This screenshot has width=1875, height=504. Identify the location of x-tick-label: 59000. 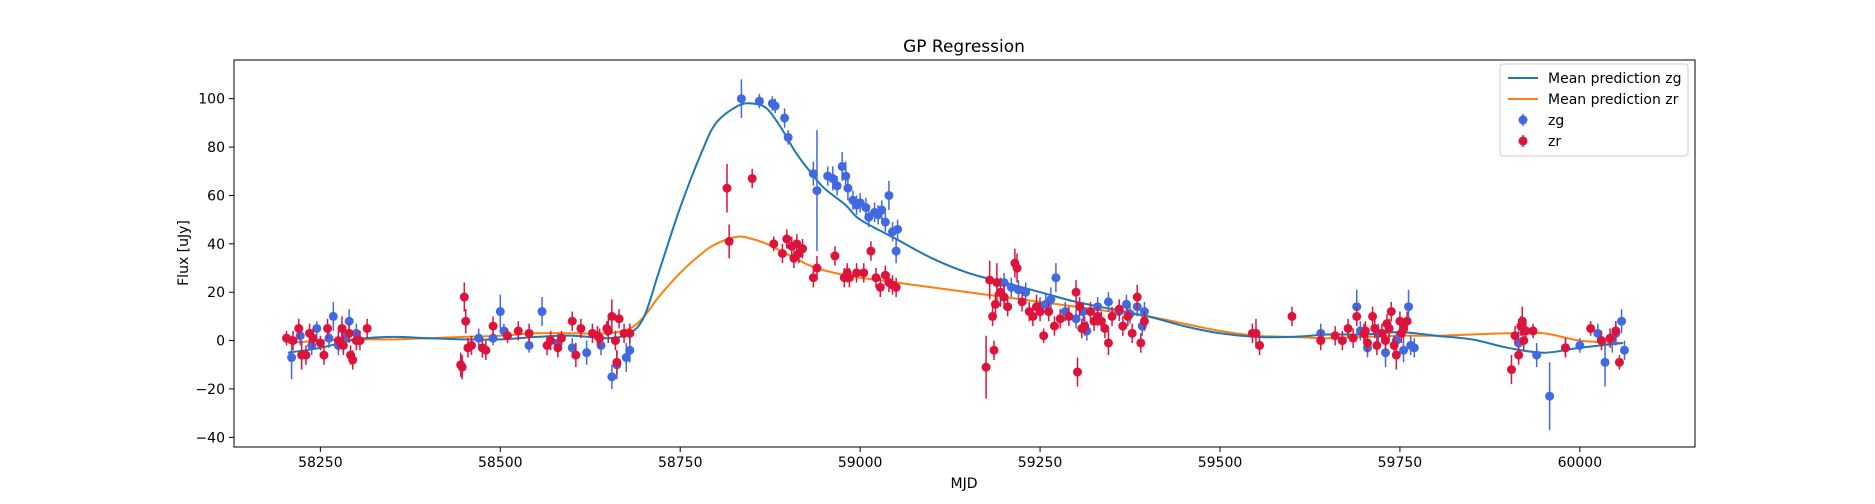
(860, 463).